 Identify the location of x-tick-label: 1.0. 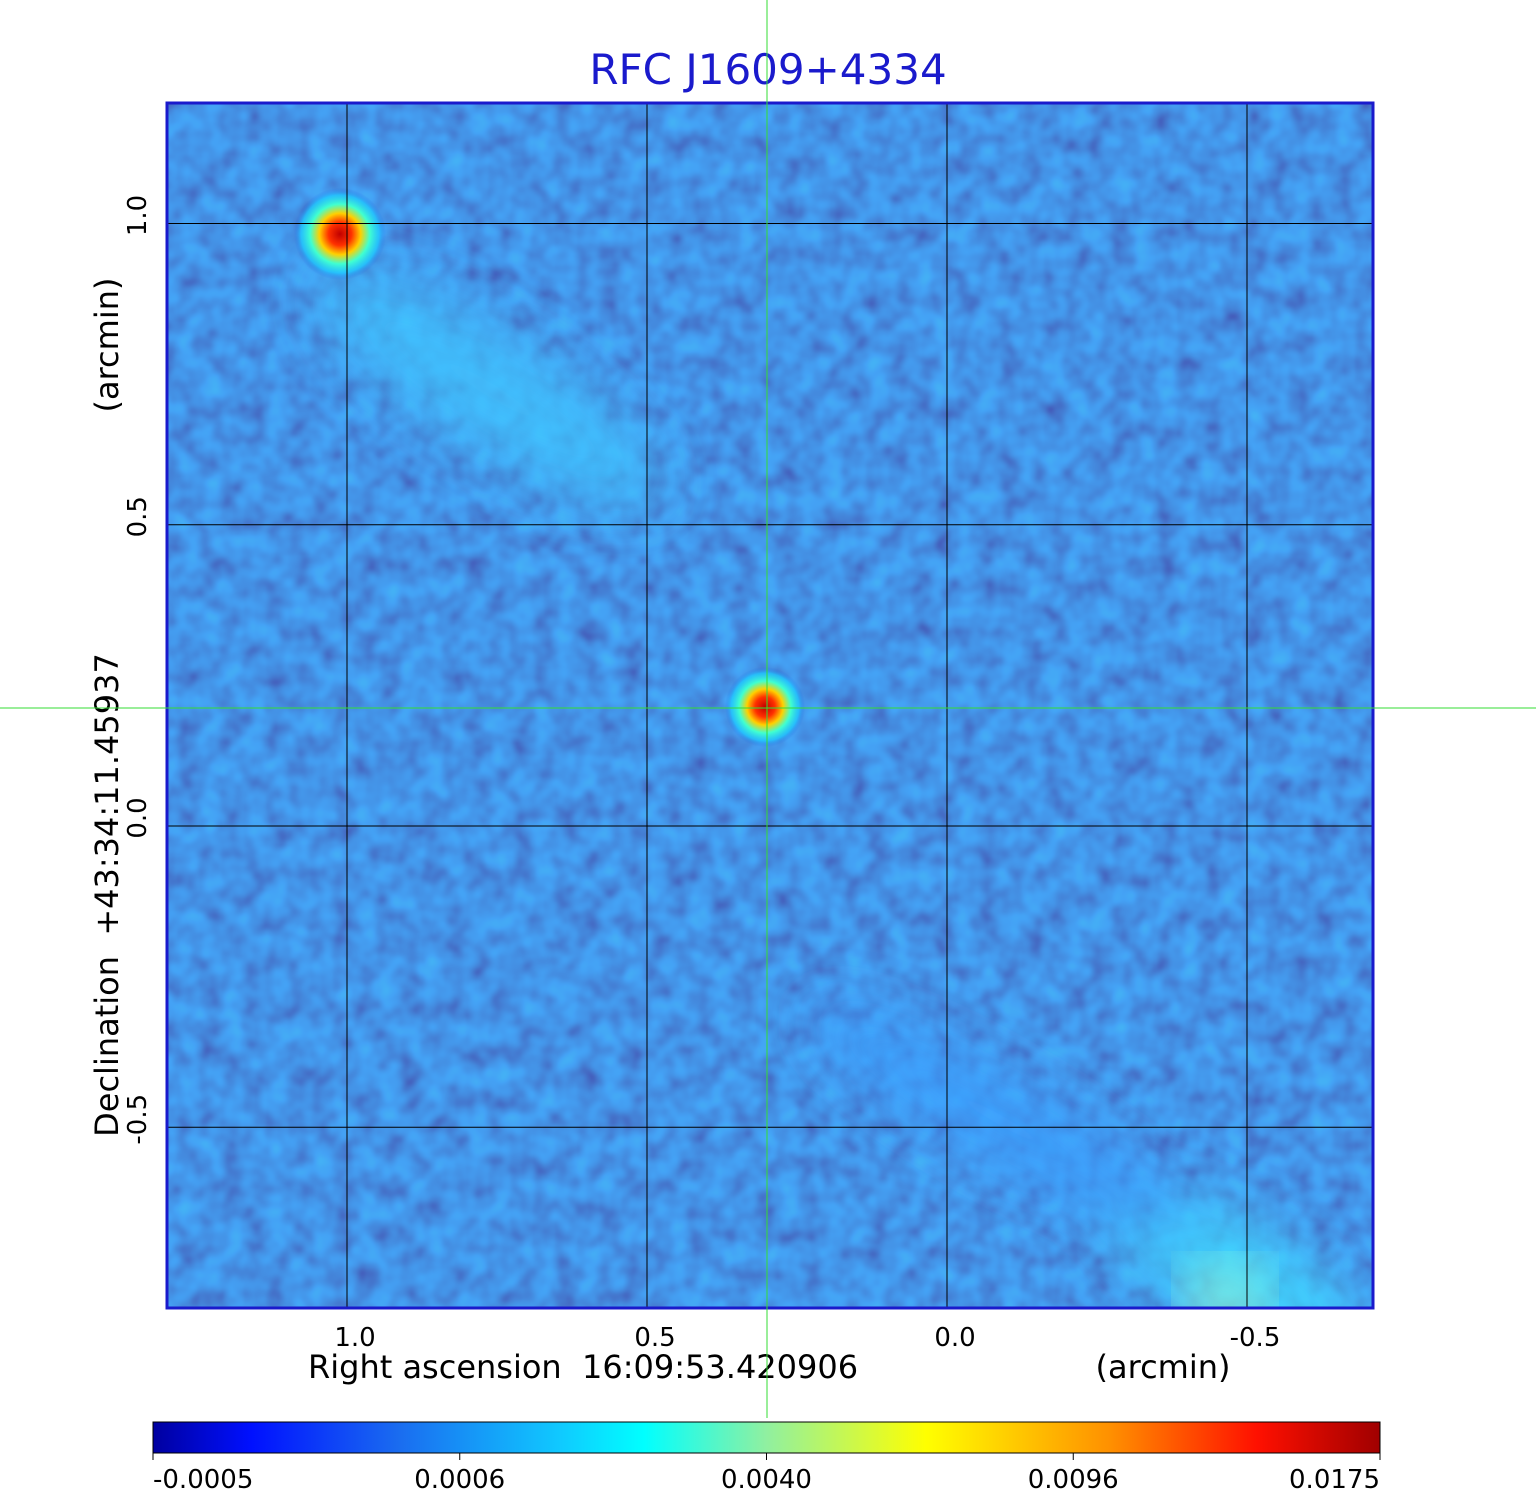
(354, 1338).